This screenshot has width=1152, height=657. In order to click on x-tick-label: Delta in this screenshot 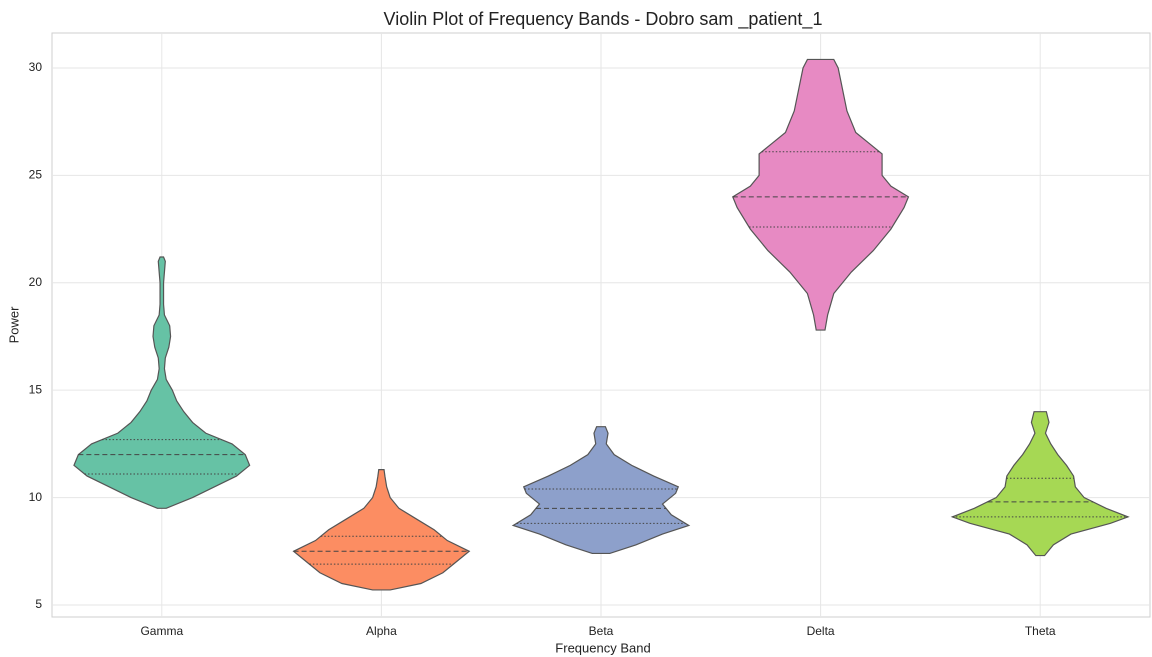, I will do `click(821, 631)`.